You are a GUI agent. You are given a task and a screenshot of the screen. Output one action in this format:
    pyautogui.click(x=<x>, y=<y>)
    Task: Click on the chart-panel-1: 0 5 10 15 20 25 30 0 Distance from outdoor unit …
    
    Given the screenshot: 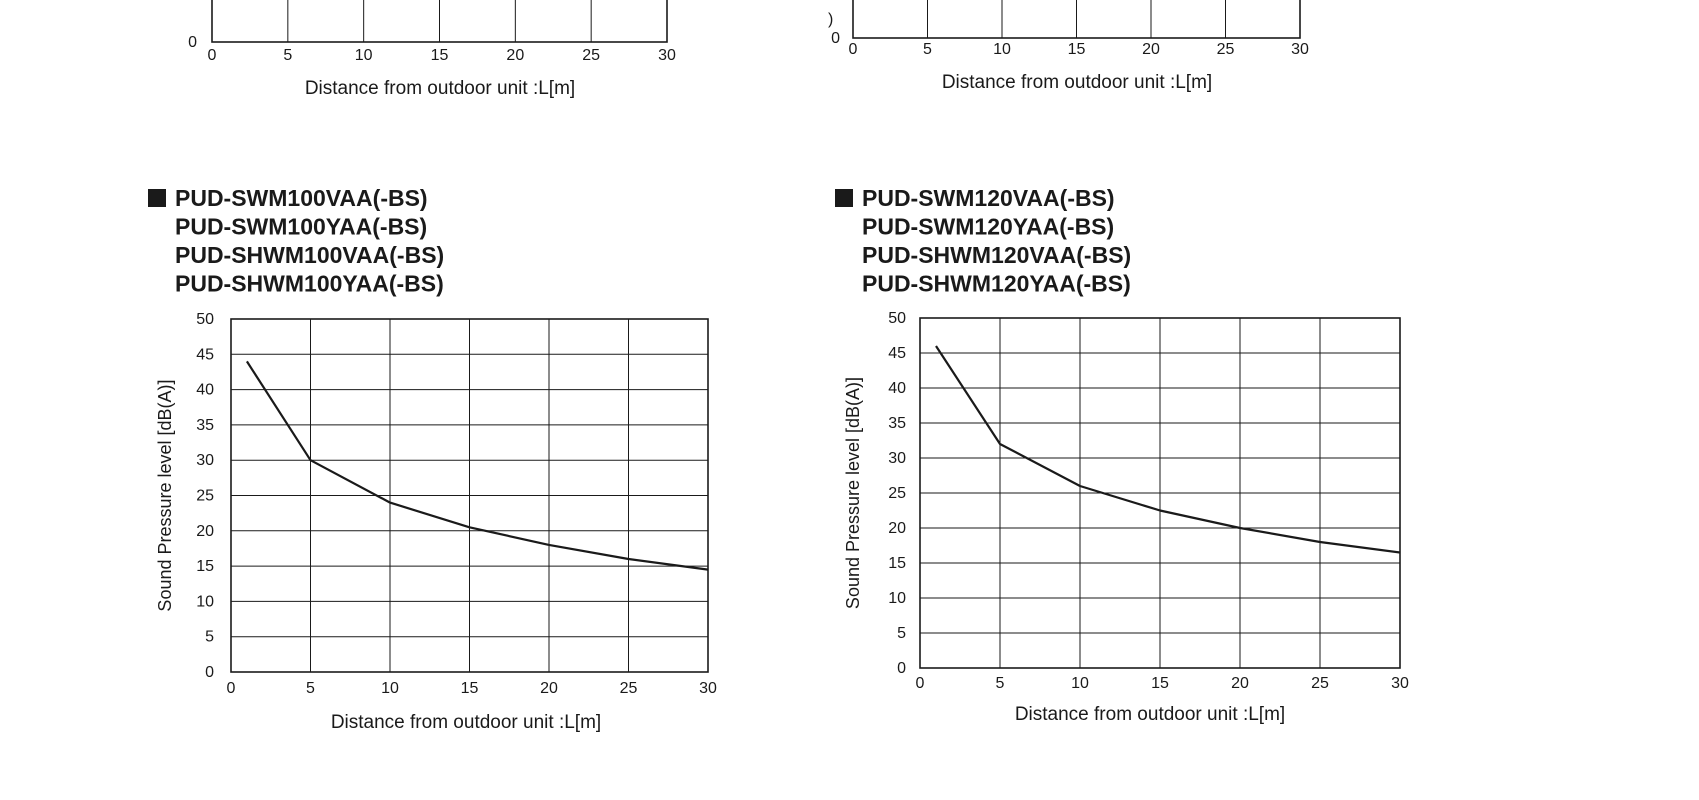 What is the action you would take?
    pyautogui.click(x=432, y=49)
    